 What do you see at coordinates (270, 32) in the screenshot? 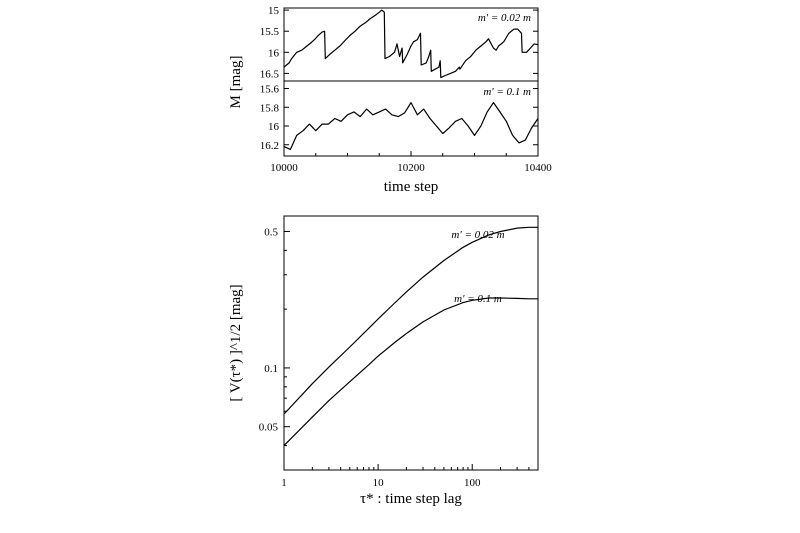
I see `p1-ytick-label-1: 15.5` at bounding box center [270, 32].